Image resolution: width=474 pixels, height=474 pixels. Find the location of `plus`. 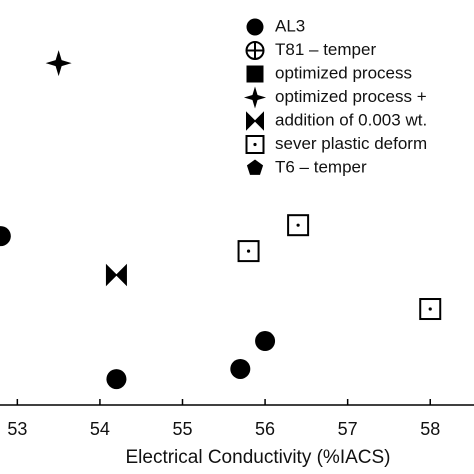

plus is located at coordinates (255, 50).